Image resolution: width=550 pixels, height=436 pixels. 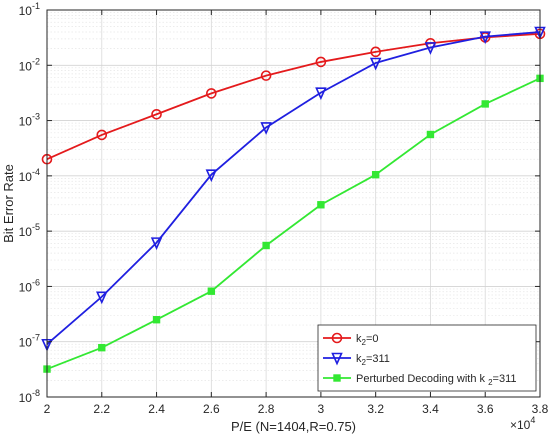 What do you see at coordinates (156, 409) in the screenshot?
I see `x-tick-label: 2.4` at bounding box center [156, 409].